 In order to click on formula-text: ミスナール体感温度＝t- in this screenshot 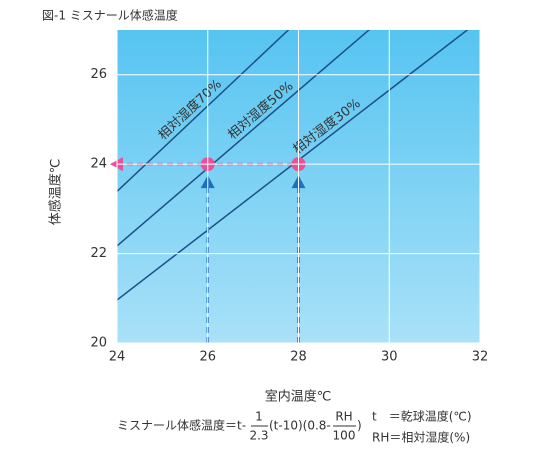, I will do `click(181, 425)`.